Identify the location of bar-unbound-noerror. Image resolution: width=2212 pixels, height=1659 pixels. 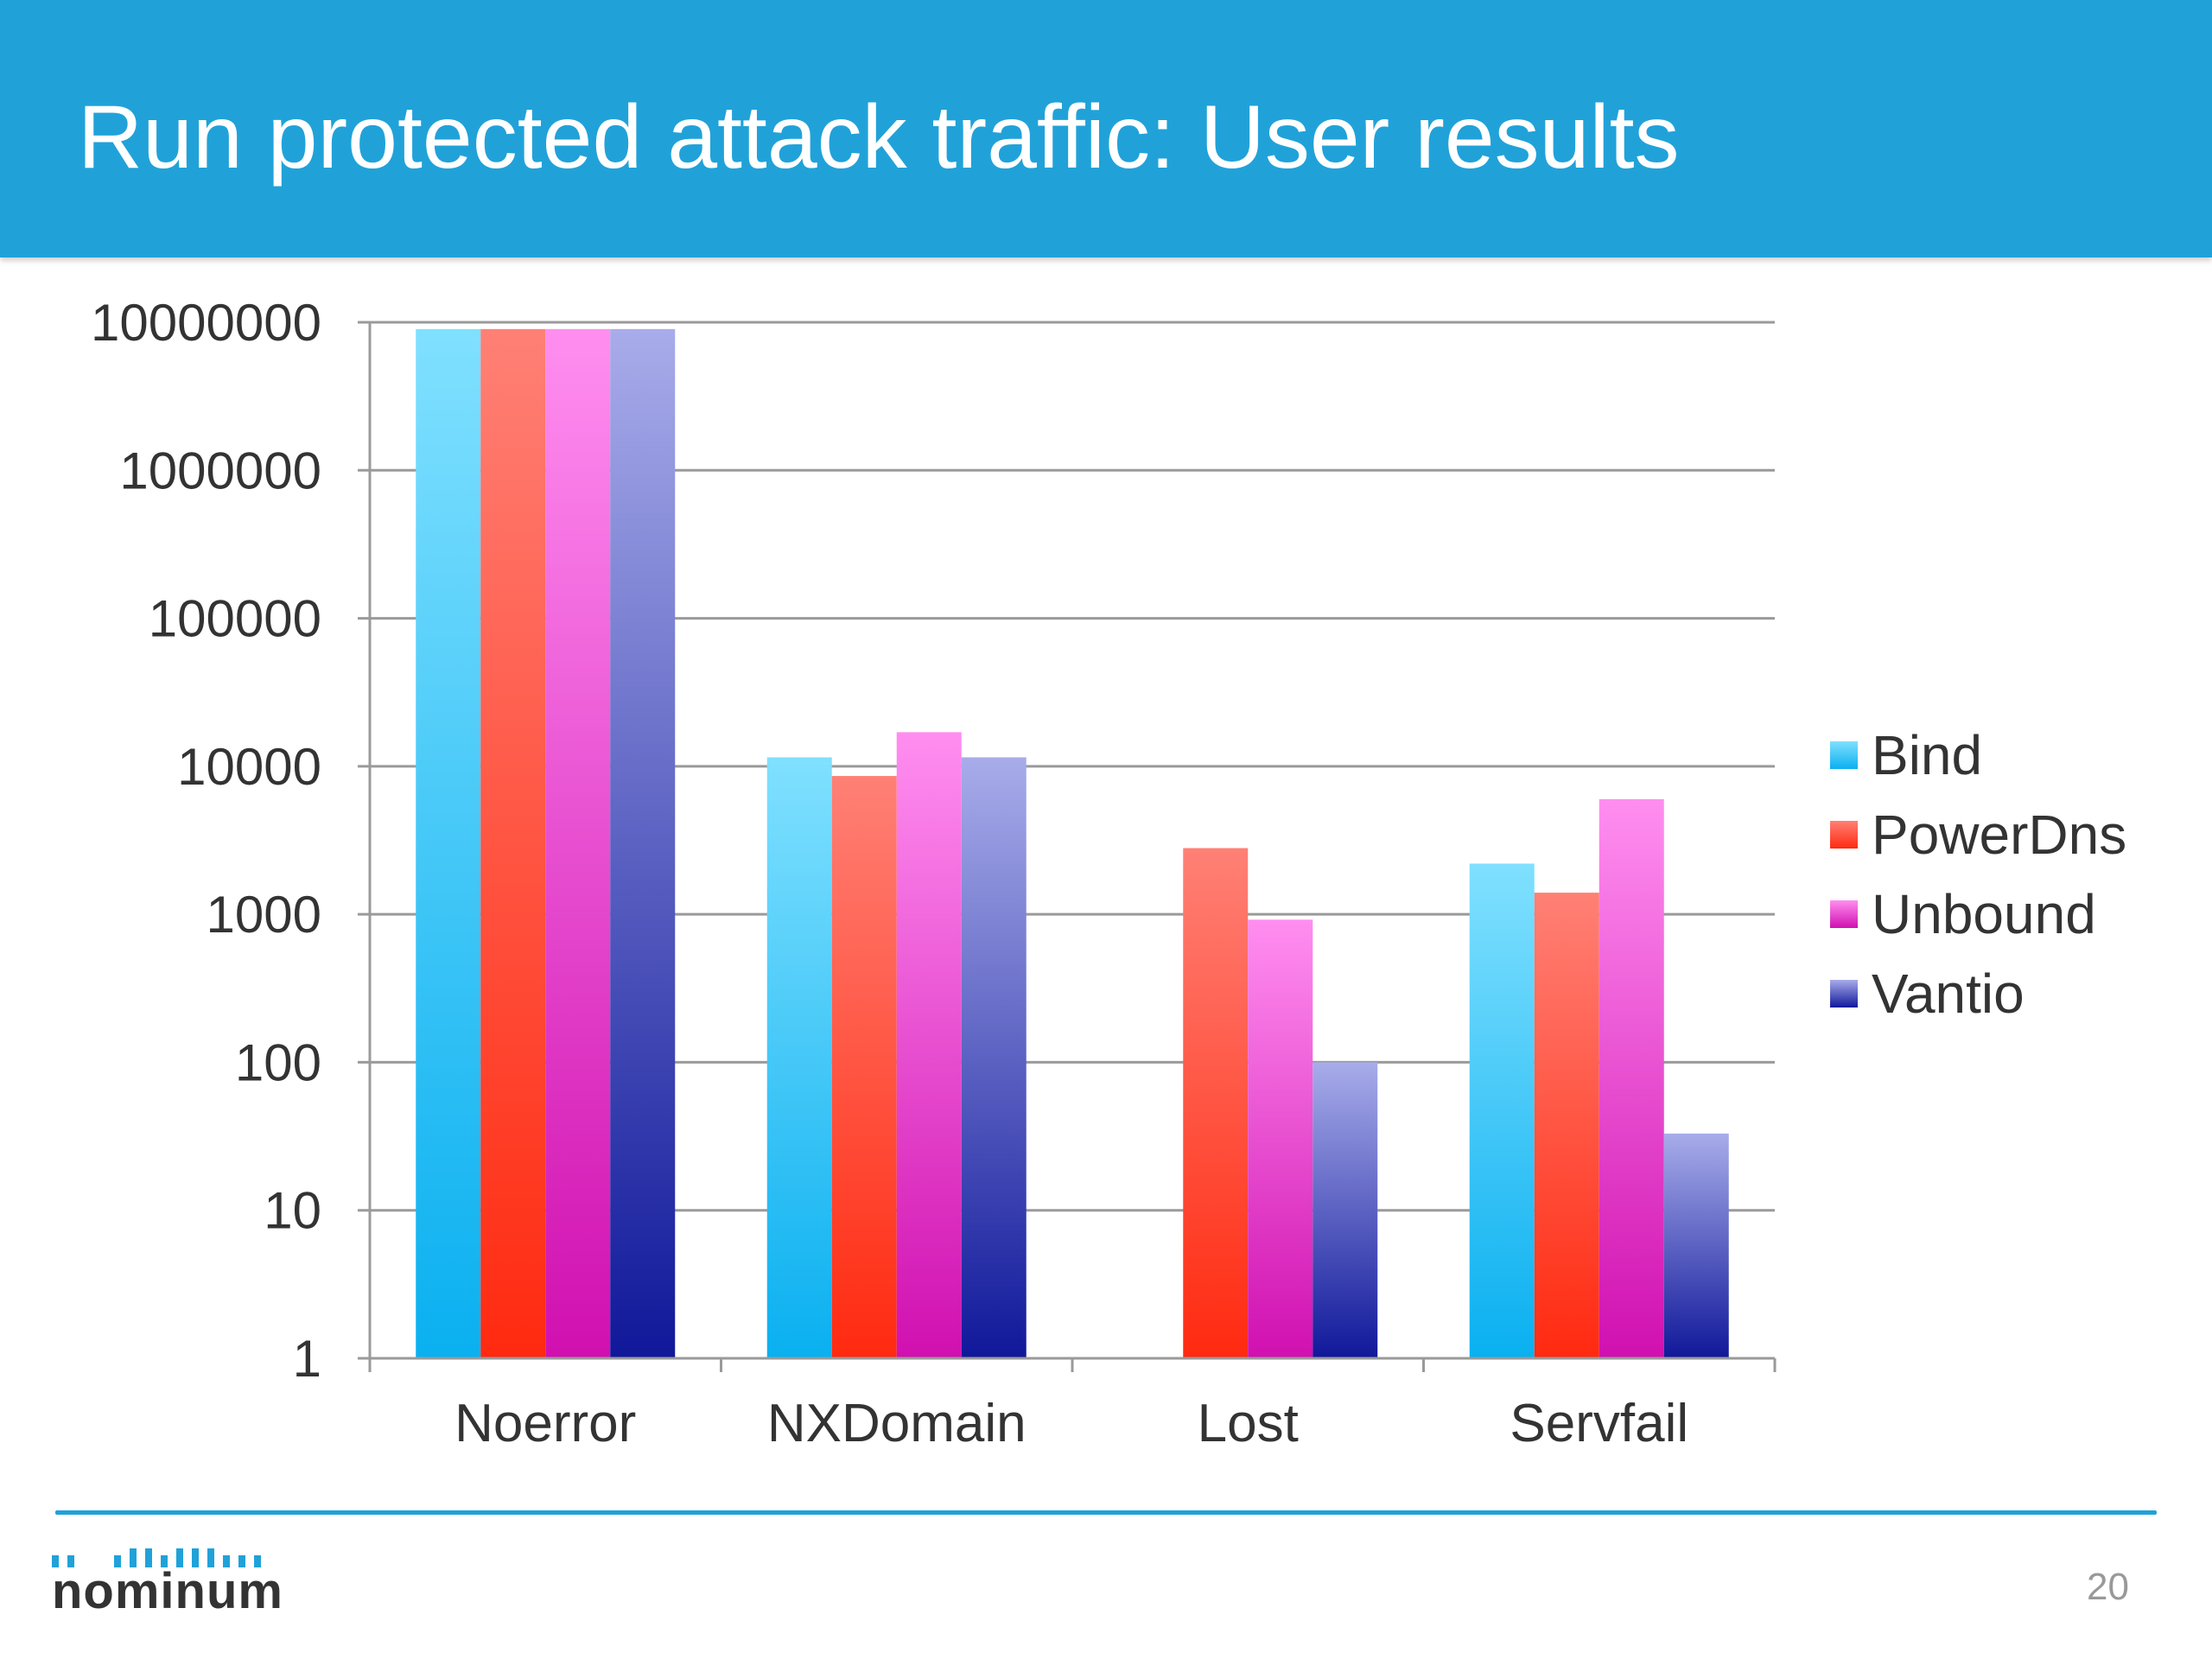
(578, 843).